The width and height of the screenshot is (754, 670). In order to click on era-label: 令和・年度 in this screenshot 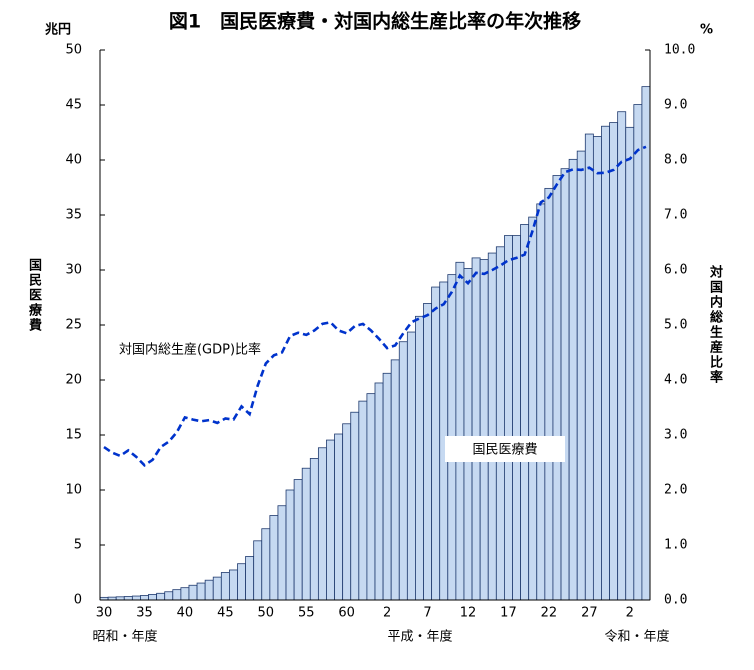, I will do `click(636, 637)`.